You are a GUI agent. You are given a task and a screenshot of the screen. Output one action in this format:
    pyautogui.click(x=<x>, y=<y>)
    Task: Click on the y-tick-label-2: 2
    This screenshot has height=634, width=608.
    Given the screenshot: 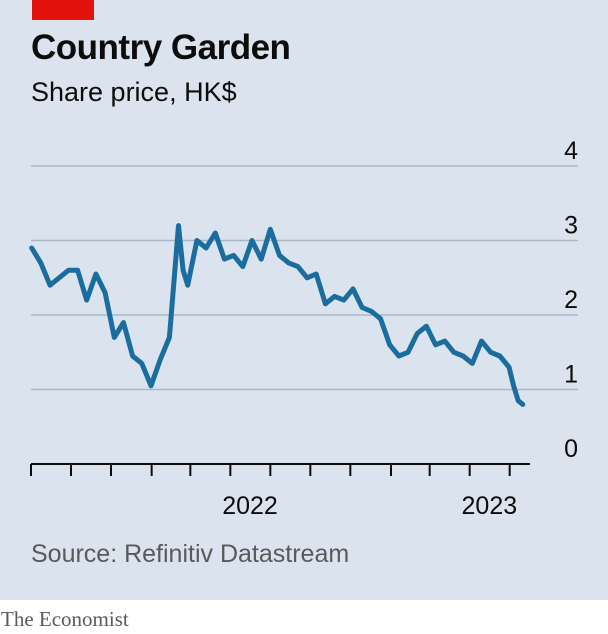 What is the action you would take?
    pyautogui.click(x=571, y=300)
    